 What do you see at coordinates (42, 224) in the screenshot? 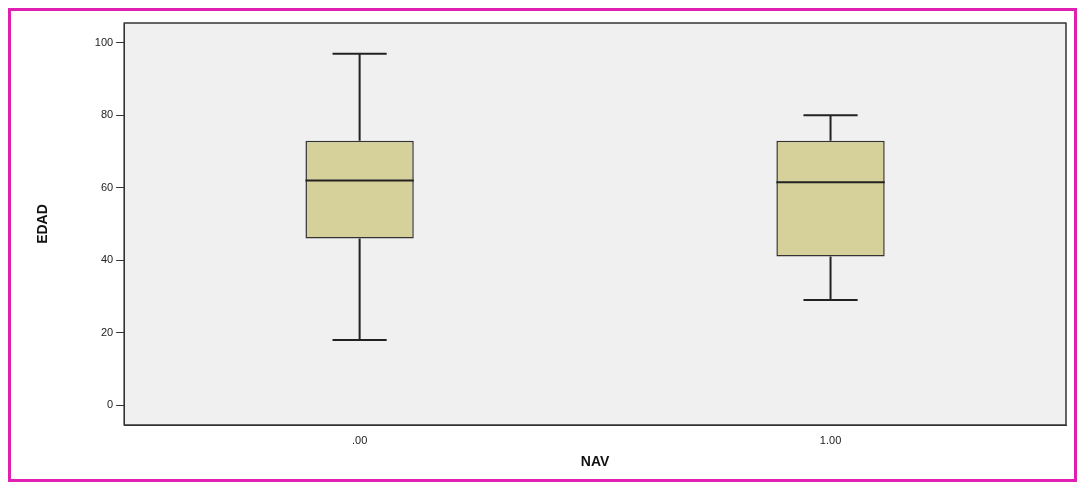
I see `y-axis-title: EDAD` at bounding box center [42, 224].